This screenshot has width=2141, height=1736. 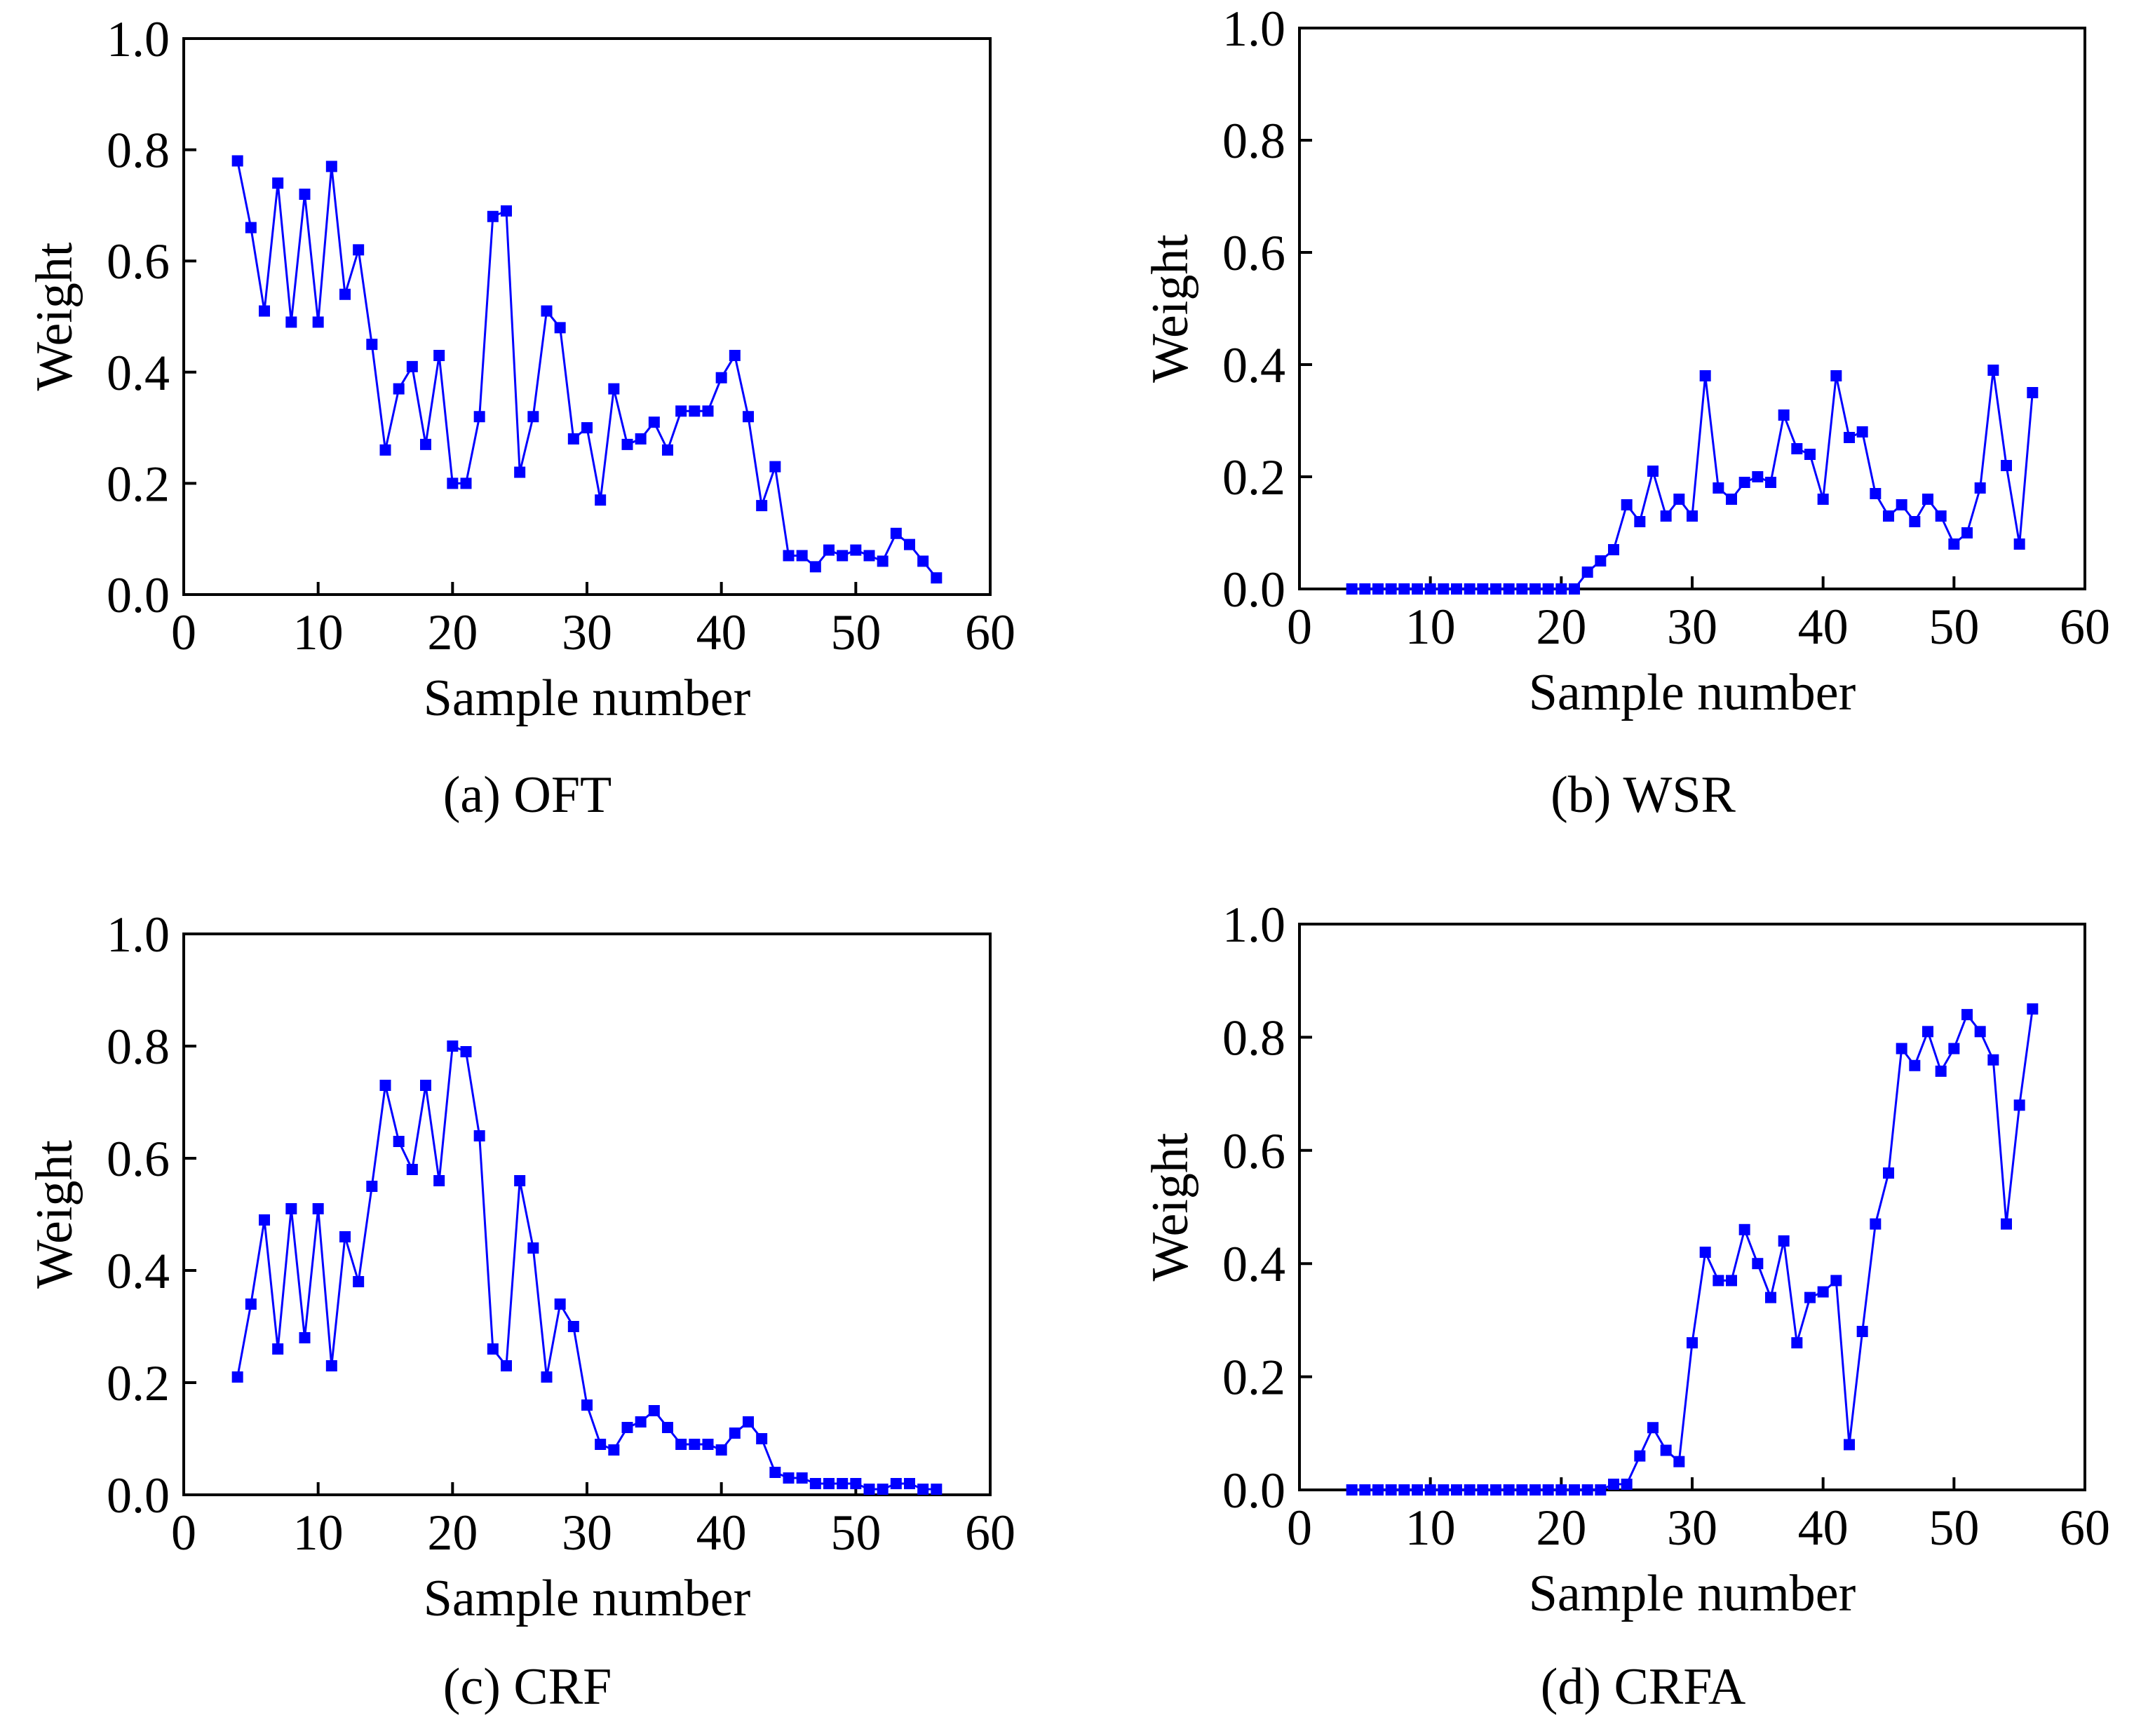 I want to click on wsr-x-tick-label: 0, so click(x=1300, y=627).